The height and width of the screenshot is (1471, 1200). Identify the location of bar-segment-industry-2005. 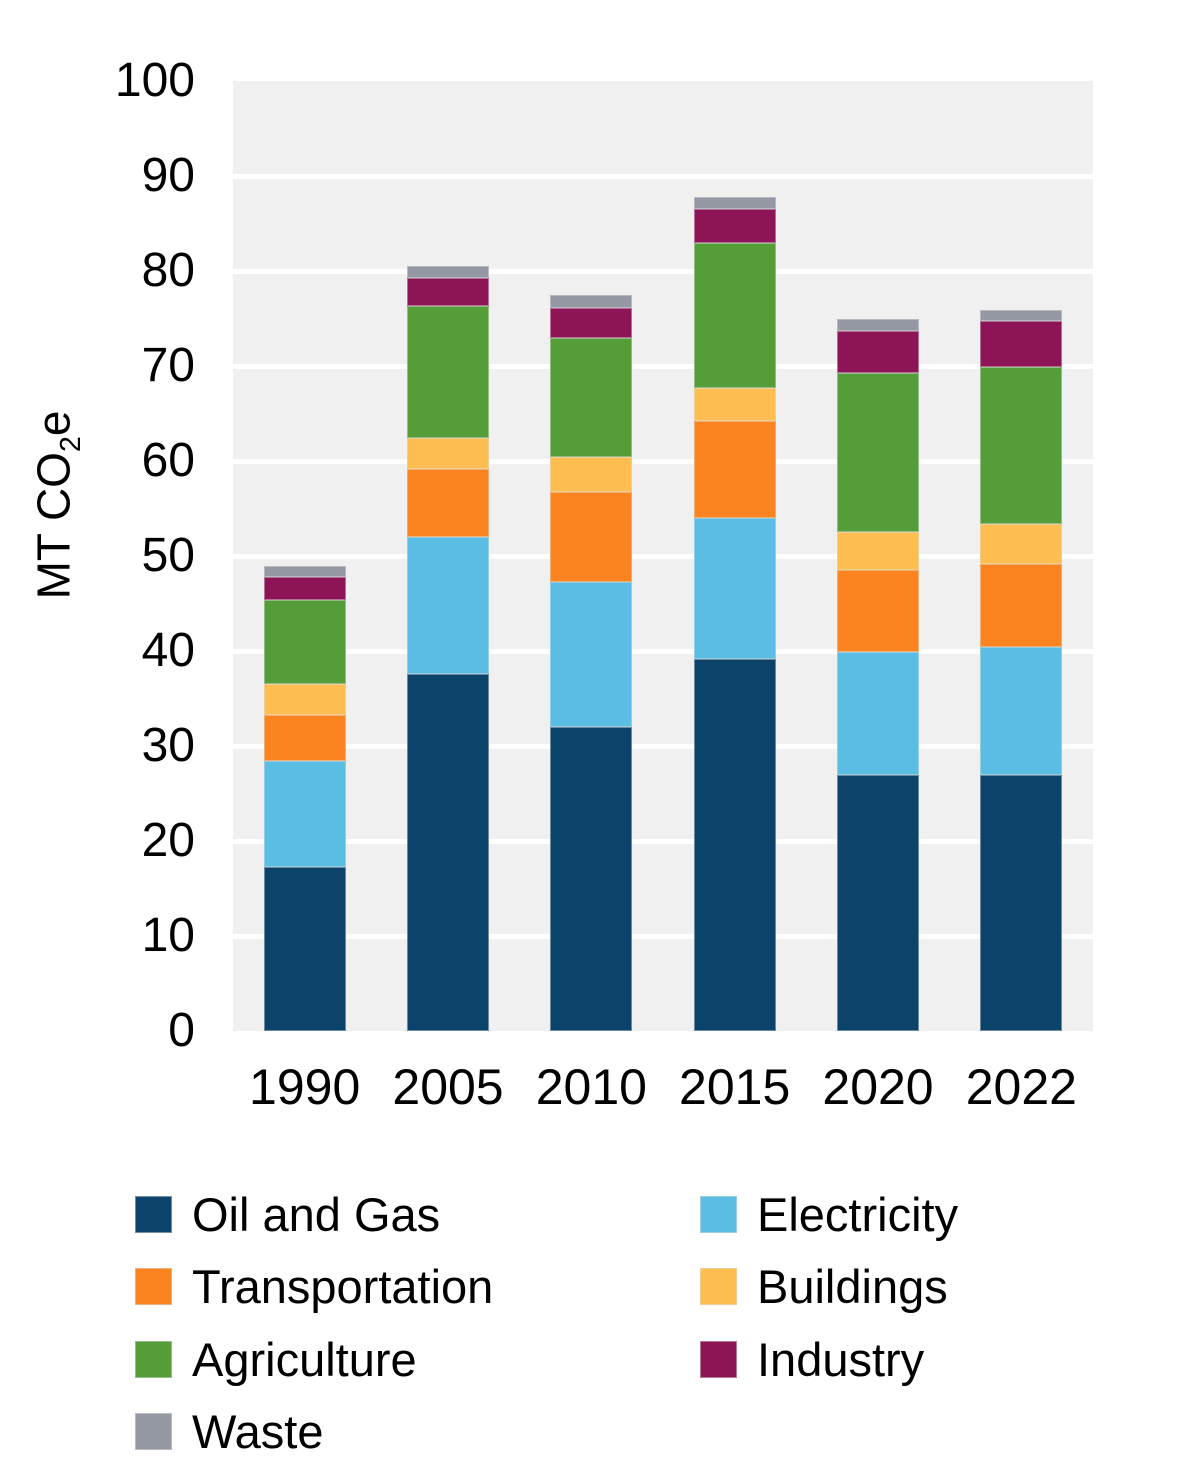
(448, 292).